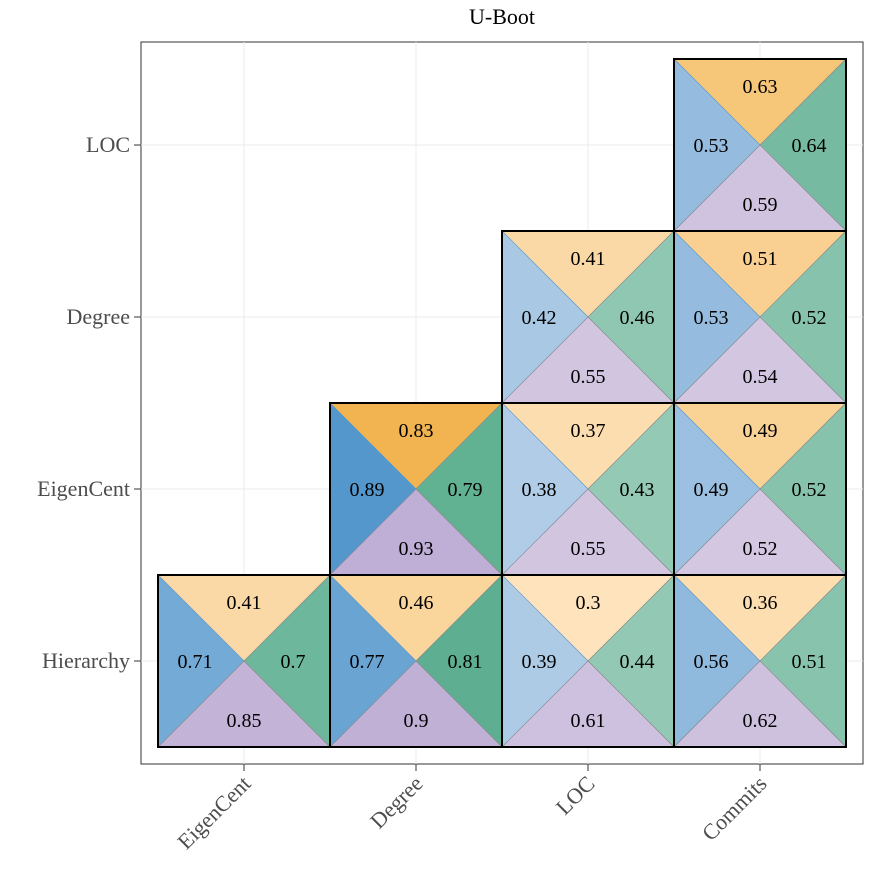 The height and width of the screenshot is (885, 880). I want to click on value-label-right: 0.81, so click(465, 662).